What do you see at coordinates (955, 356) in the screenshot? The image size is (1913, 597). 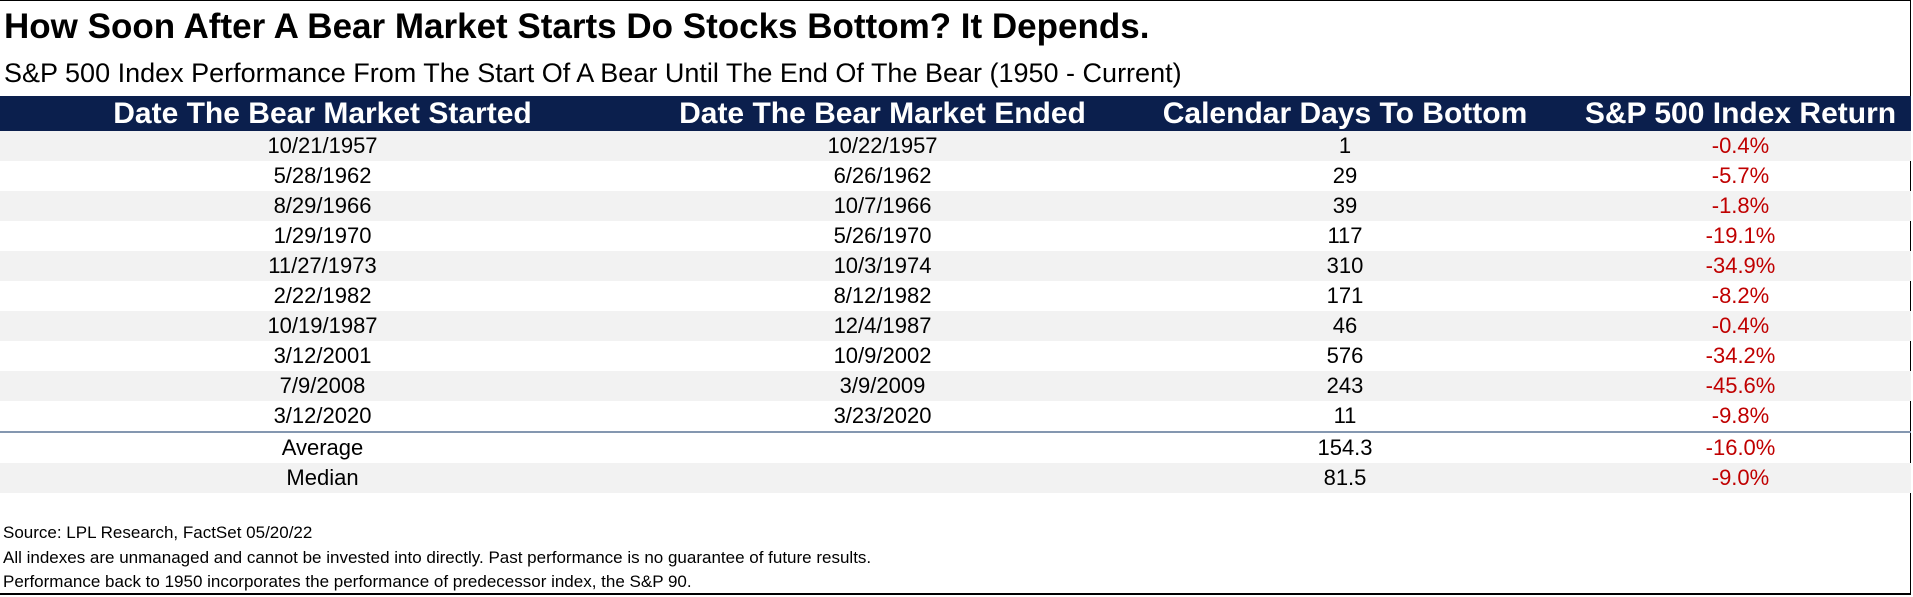 I see `table-row: 3/12/2001 10/9/2002 576 -34.2%` at bounding box center [955, 356].